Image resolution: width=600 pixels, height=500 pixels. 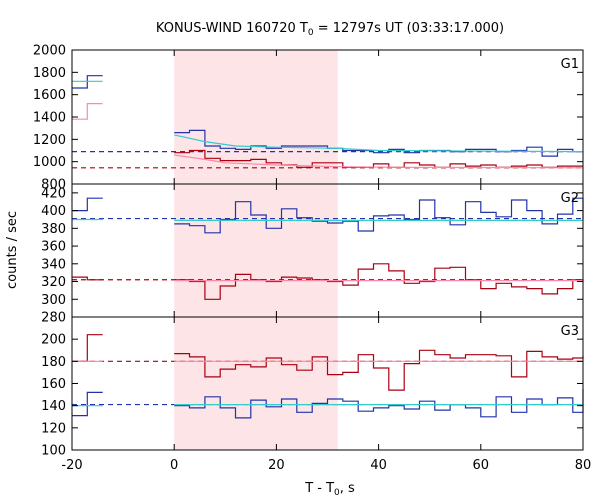 What do you see at coordinates (53, 264) in the screenshot?
I see `panel-G2-ytick-label: 340` at bounding box center [53, 264].